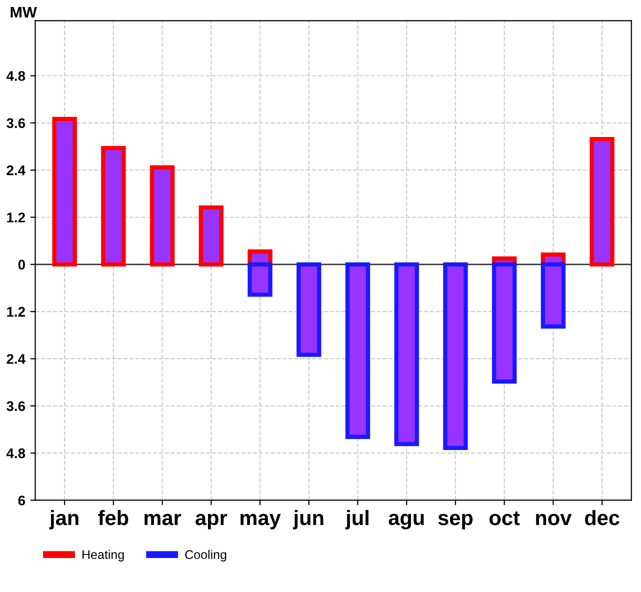 The image size is (641, 592). I want to click on x-tick-label: feb, so click(113, 518).